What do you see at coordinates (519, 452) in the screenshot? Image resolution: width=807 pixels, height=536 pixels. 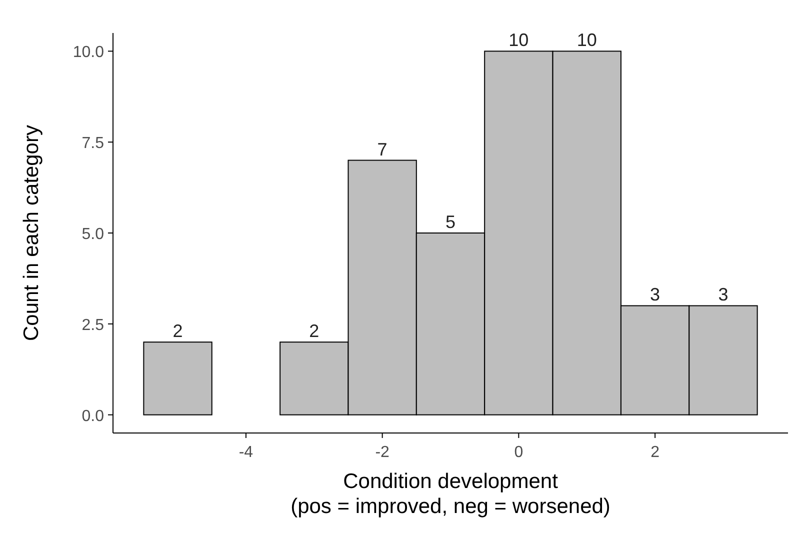 I see `x-tick-label: 0` at bounding box center [519, 452].